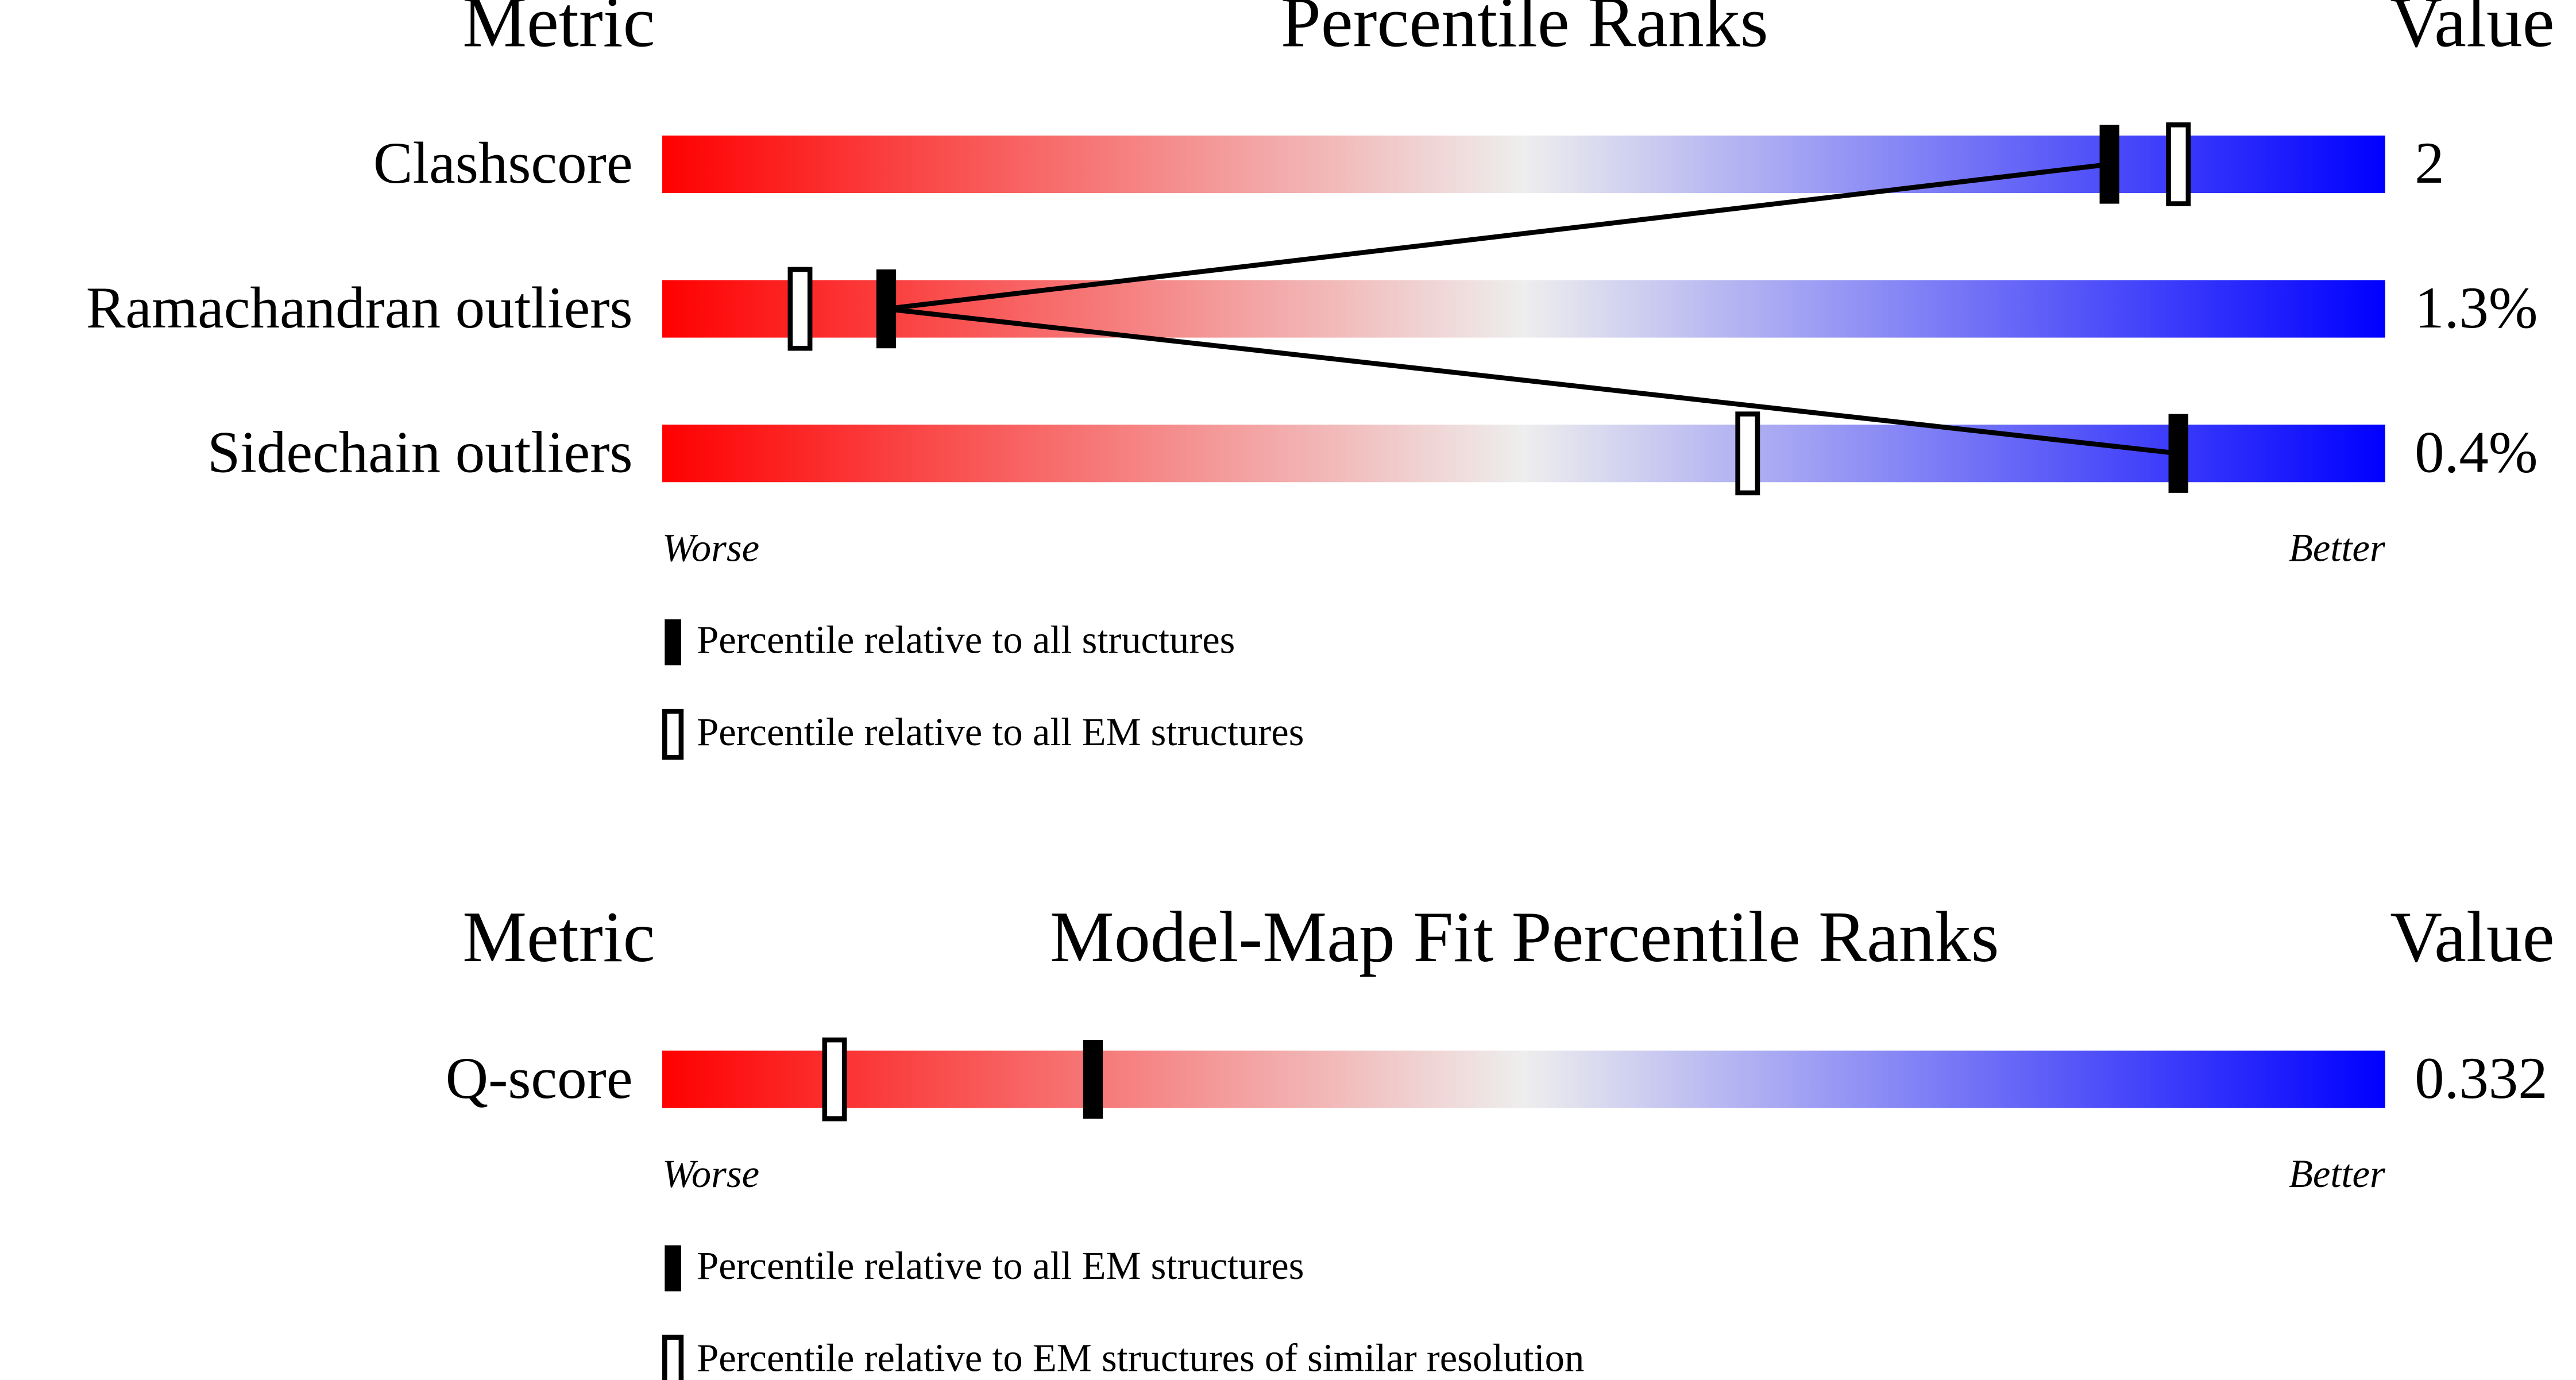 The width and height of the screenshot is (2576, 1380). What do you see at coordinates (1524, 31) in the screenshot?
I see `header-title: Percentile Ranks` at bounding box center [1524, 31].